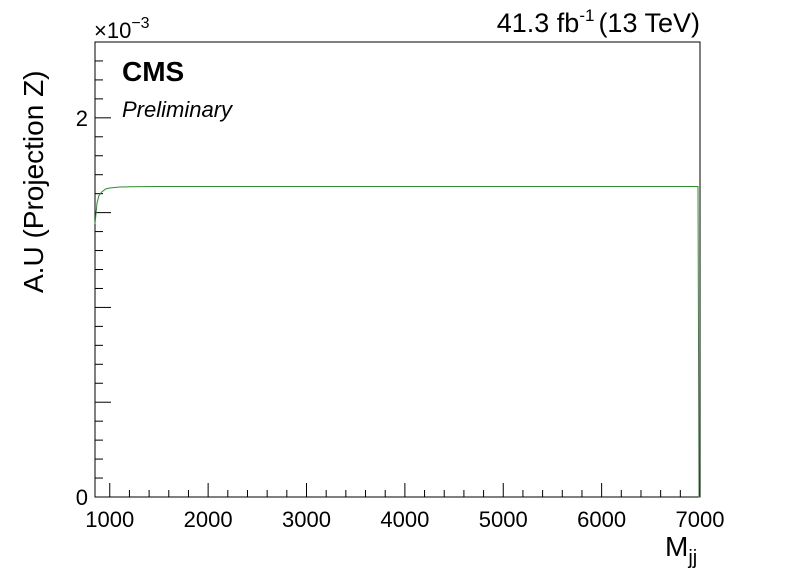  Describe the element at coordinates (405, 490) in the screenshot. I see `x-axis-ticks` at that location.